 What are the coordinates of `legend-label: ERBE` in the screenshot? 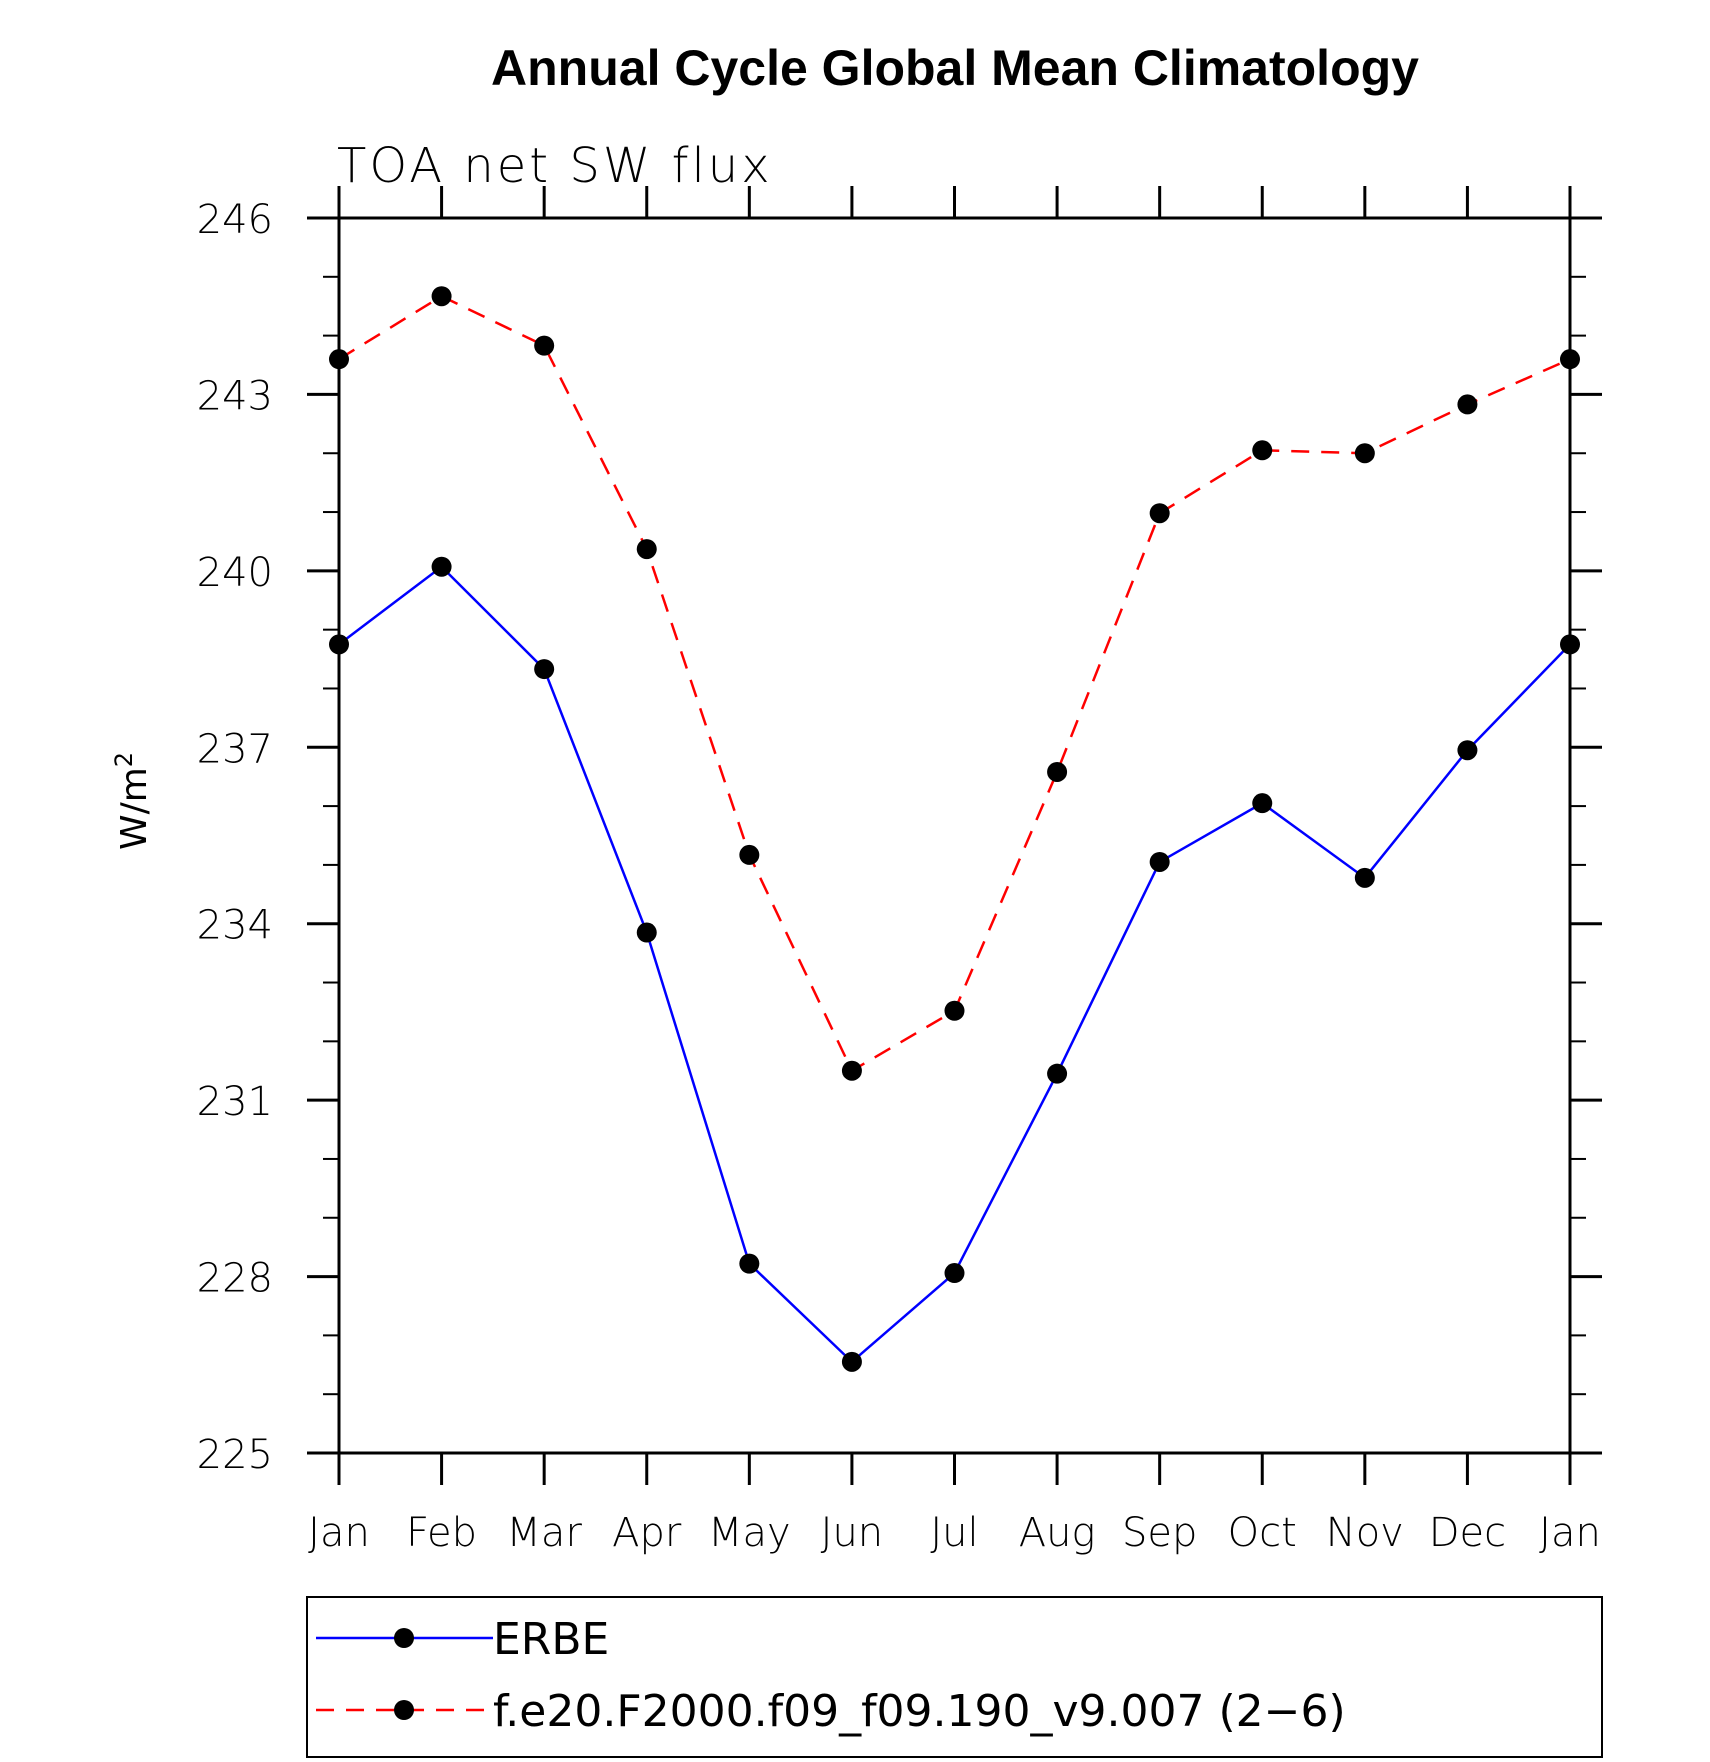 It's located at (551, 1639).